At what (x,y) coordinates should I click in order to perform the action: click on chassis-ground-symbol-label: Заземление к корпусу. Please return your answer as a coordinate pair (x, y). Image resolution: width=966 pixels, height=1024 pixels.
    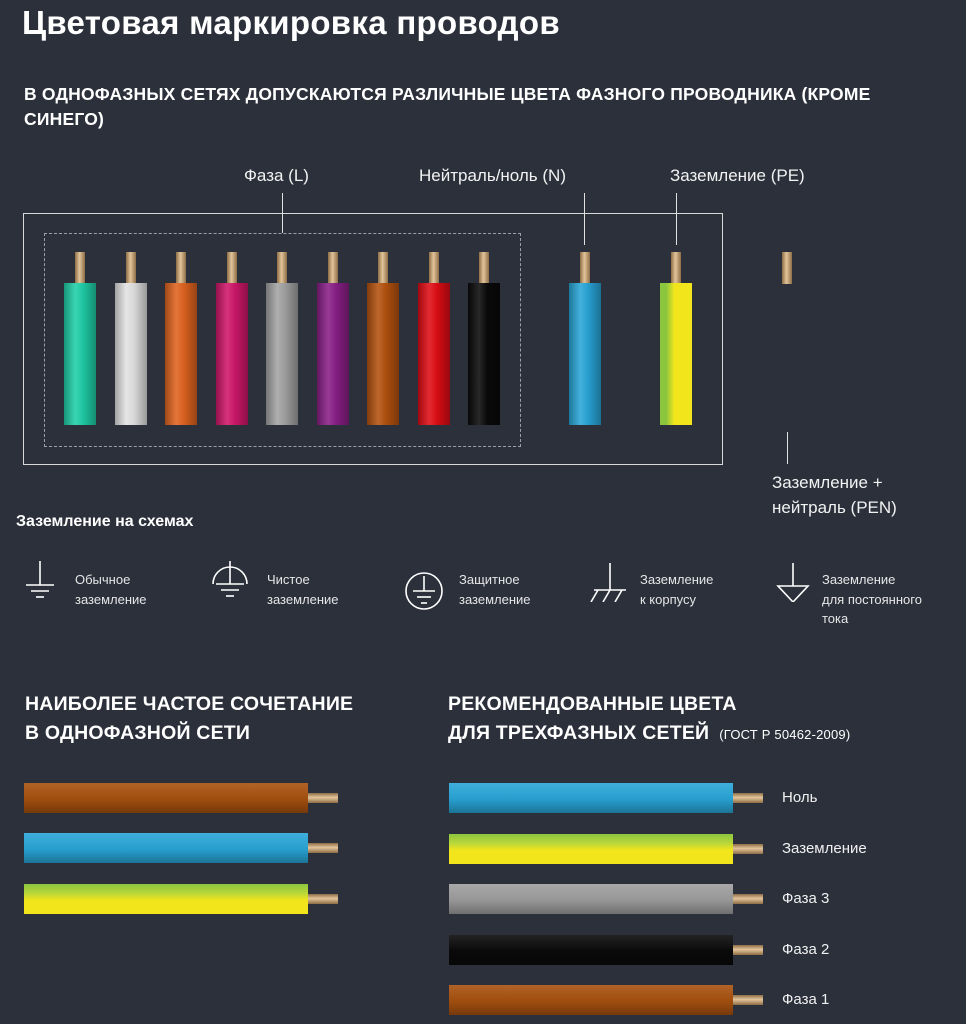
    Looking at the image, I should click on (677, 589).